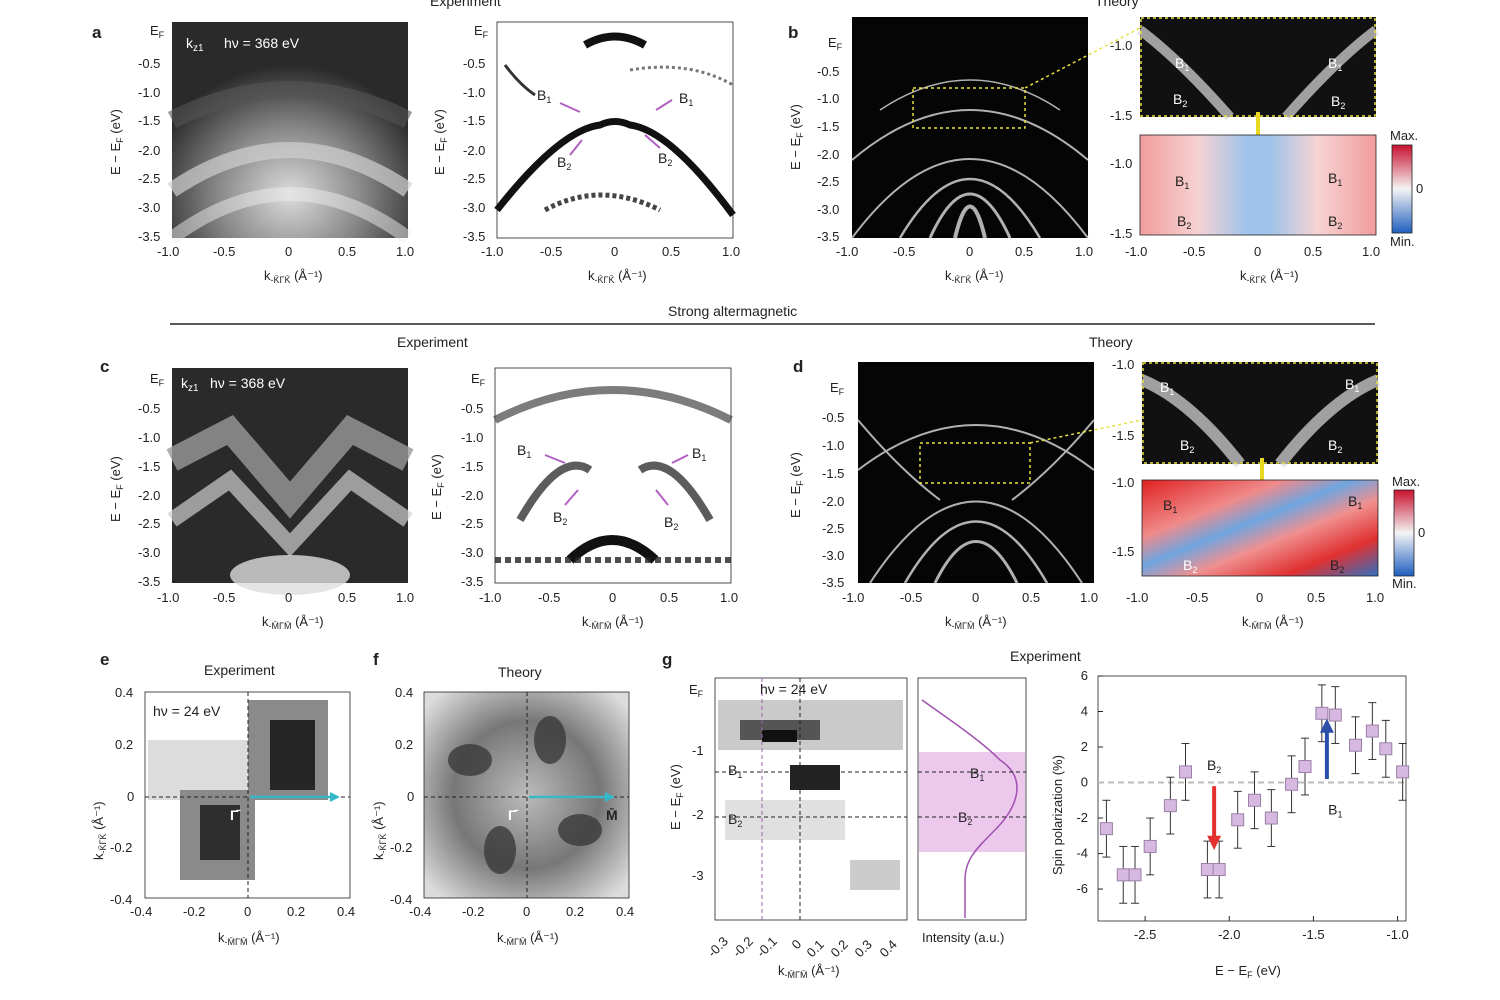  Describe the element at coordinates (698, 875) in the screenshot. I see `svg-text: -3` at that location.